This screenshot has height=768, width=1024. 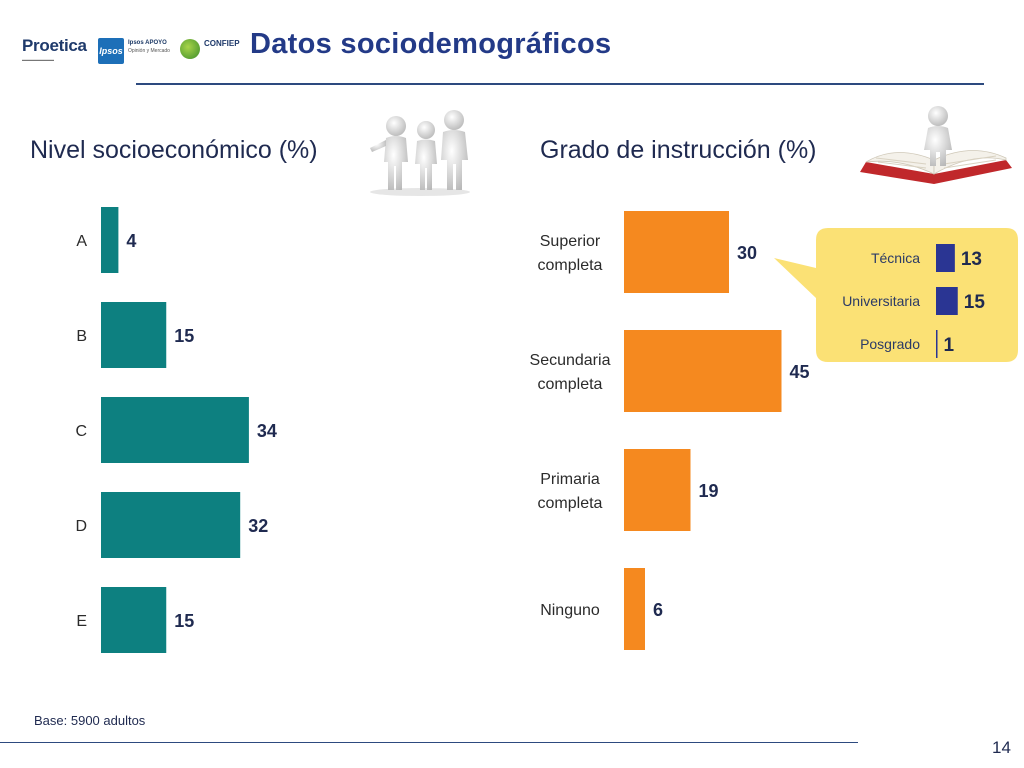 What do you see at coordinates (658, 610) in the screenshot?
I see `instruction-value-label: 6` at bounding box center [658, 610].